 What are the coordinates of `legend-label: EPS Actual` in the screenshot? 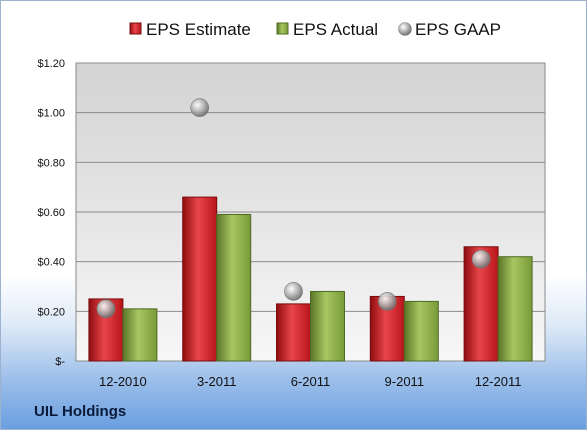 It's located at (335, 29).